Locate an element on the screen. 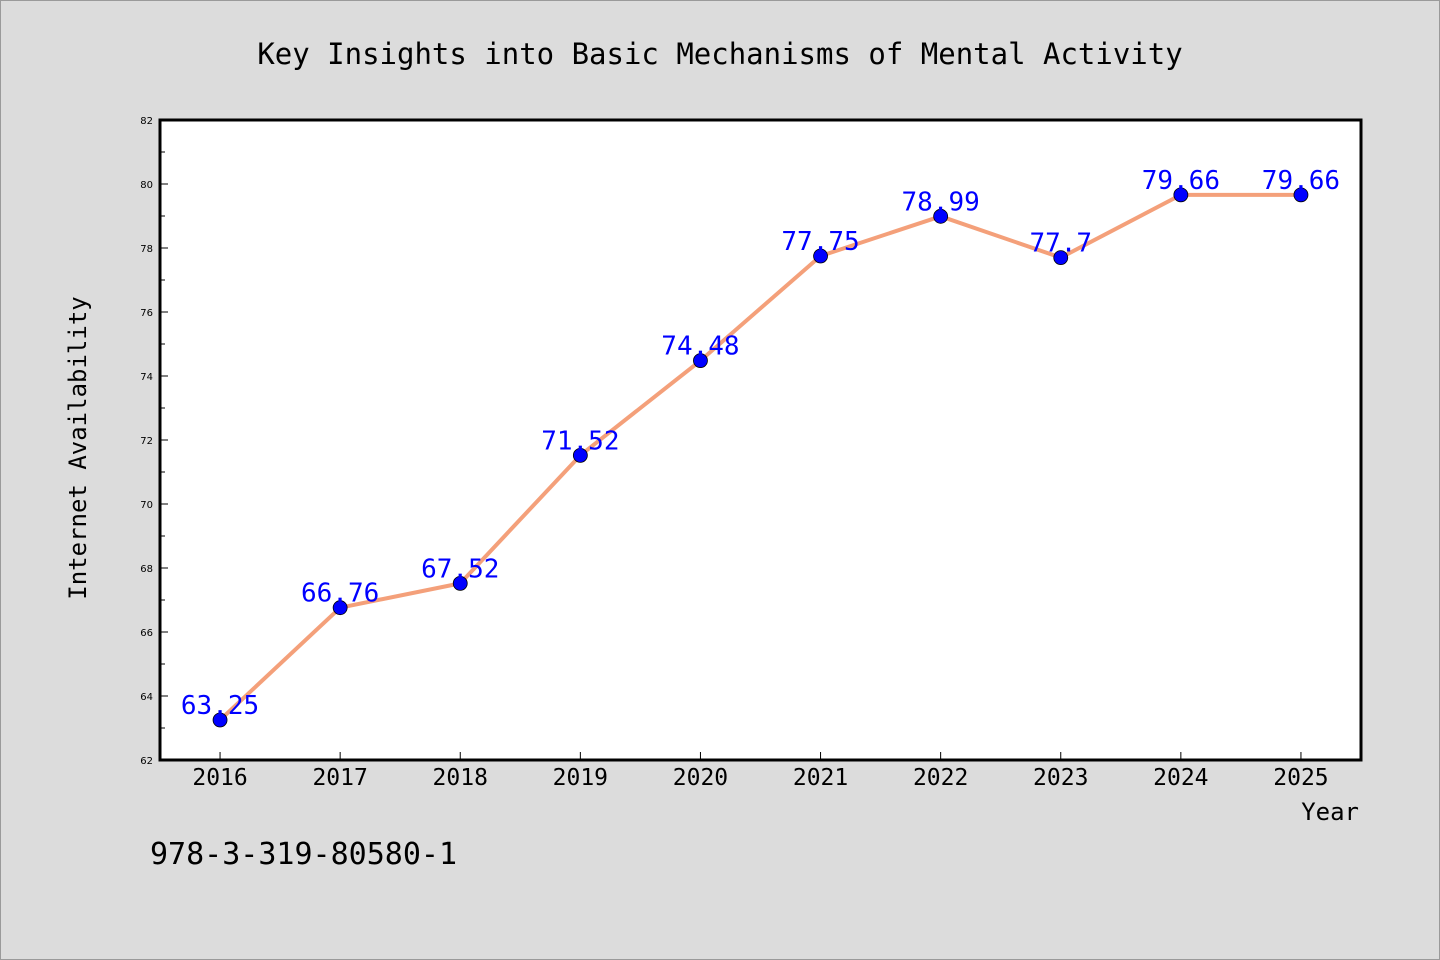 The height and width of the screenshot is (960, 1440). x-tick-label: 2023 is located at coordinates (1060, 778).